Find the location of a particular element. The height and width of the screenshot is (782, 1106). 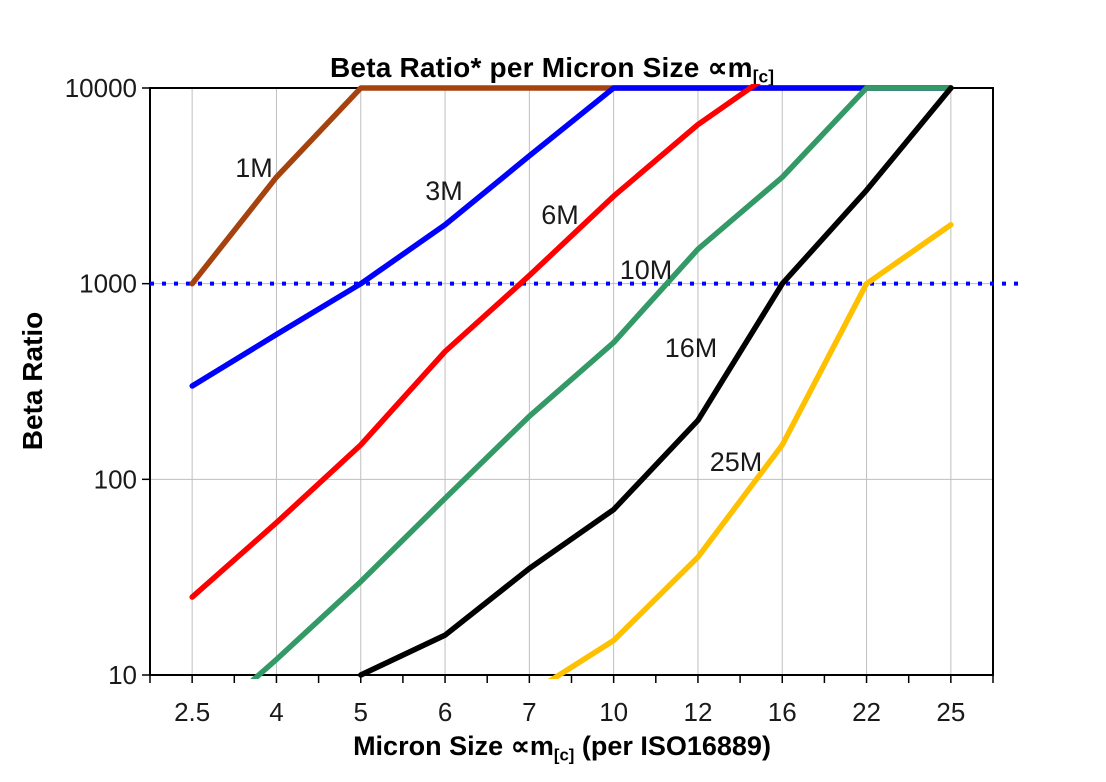

y-tick-label: 10000 is located at coordinates (101, 88).